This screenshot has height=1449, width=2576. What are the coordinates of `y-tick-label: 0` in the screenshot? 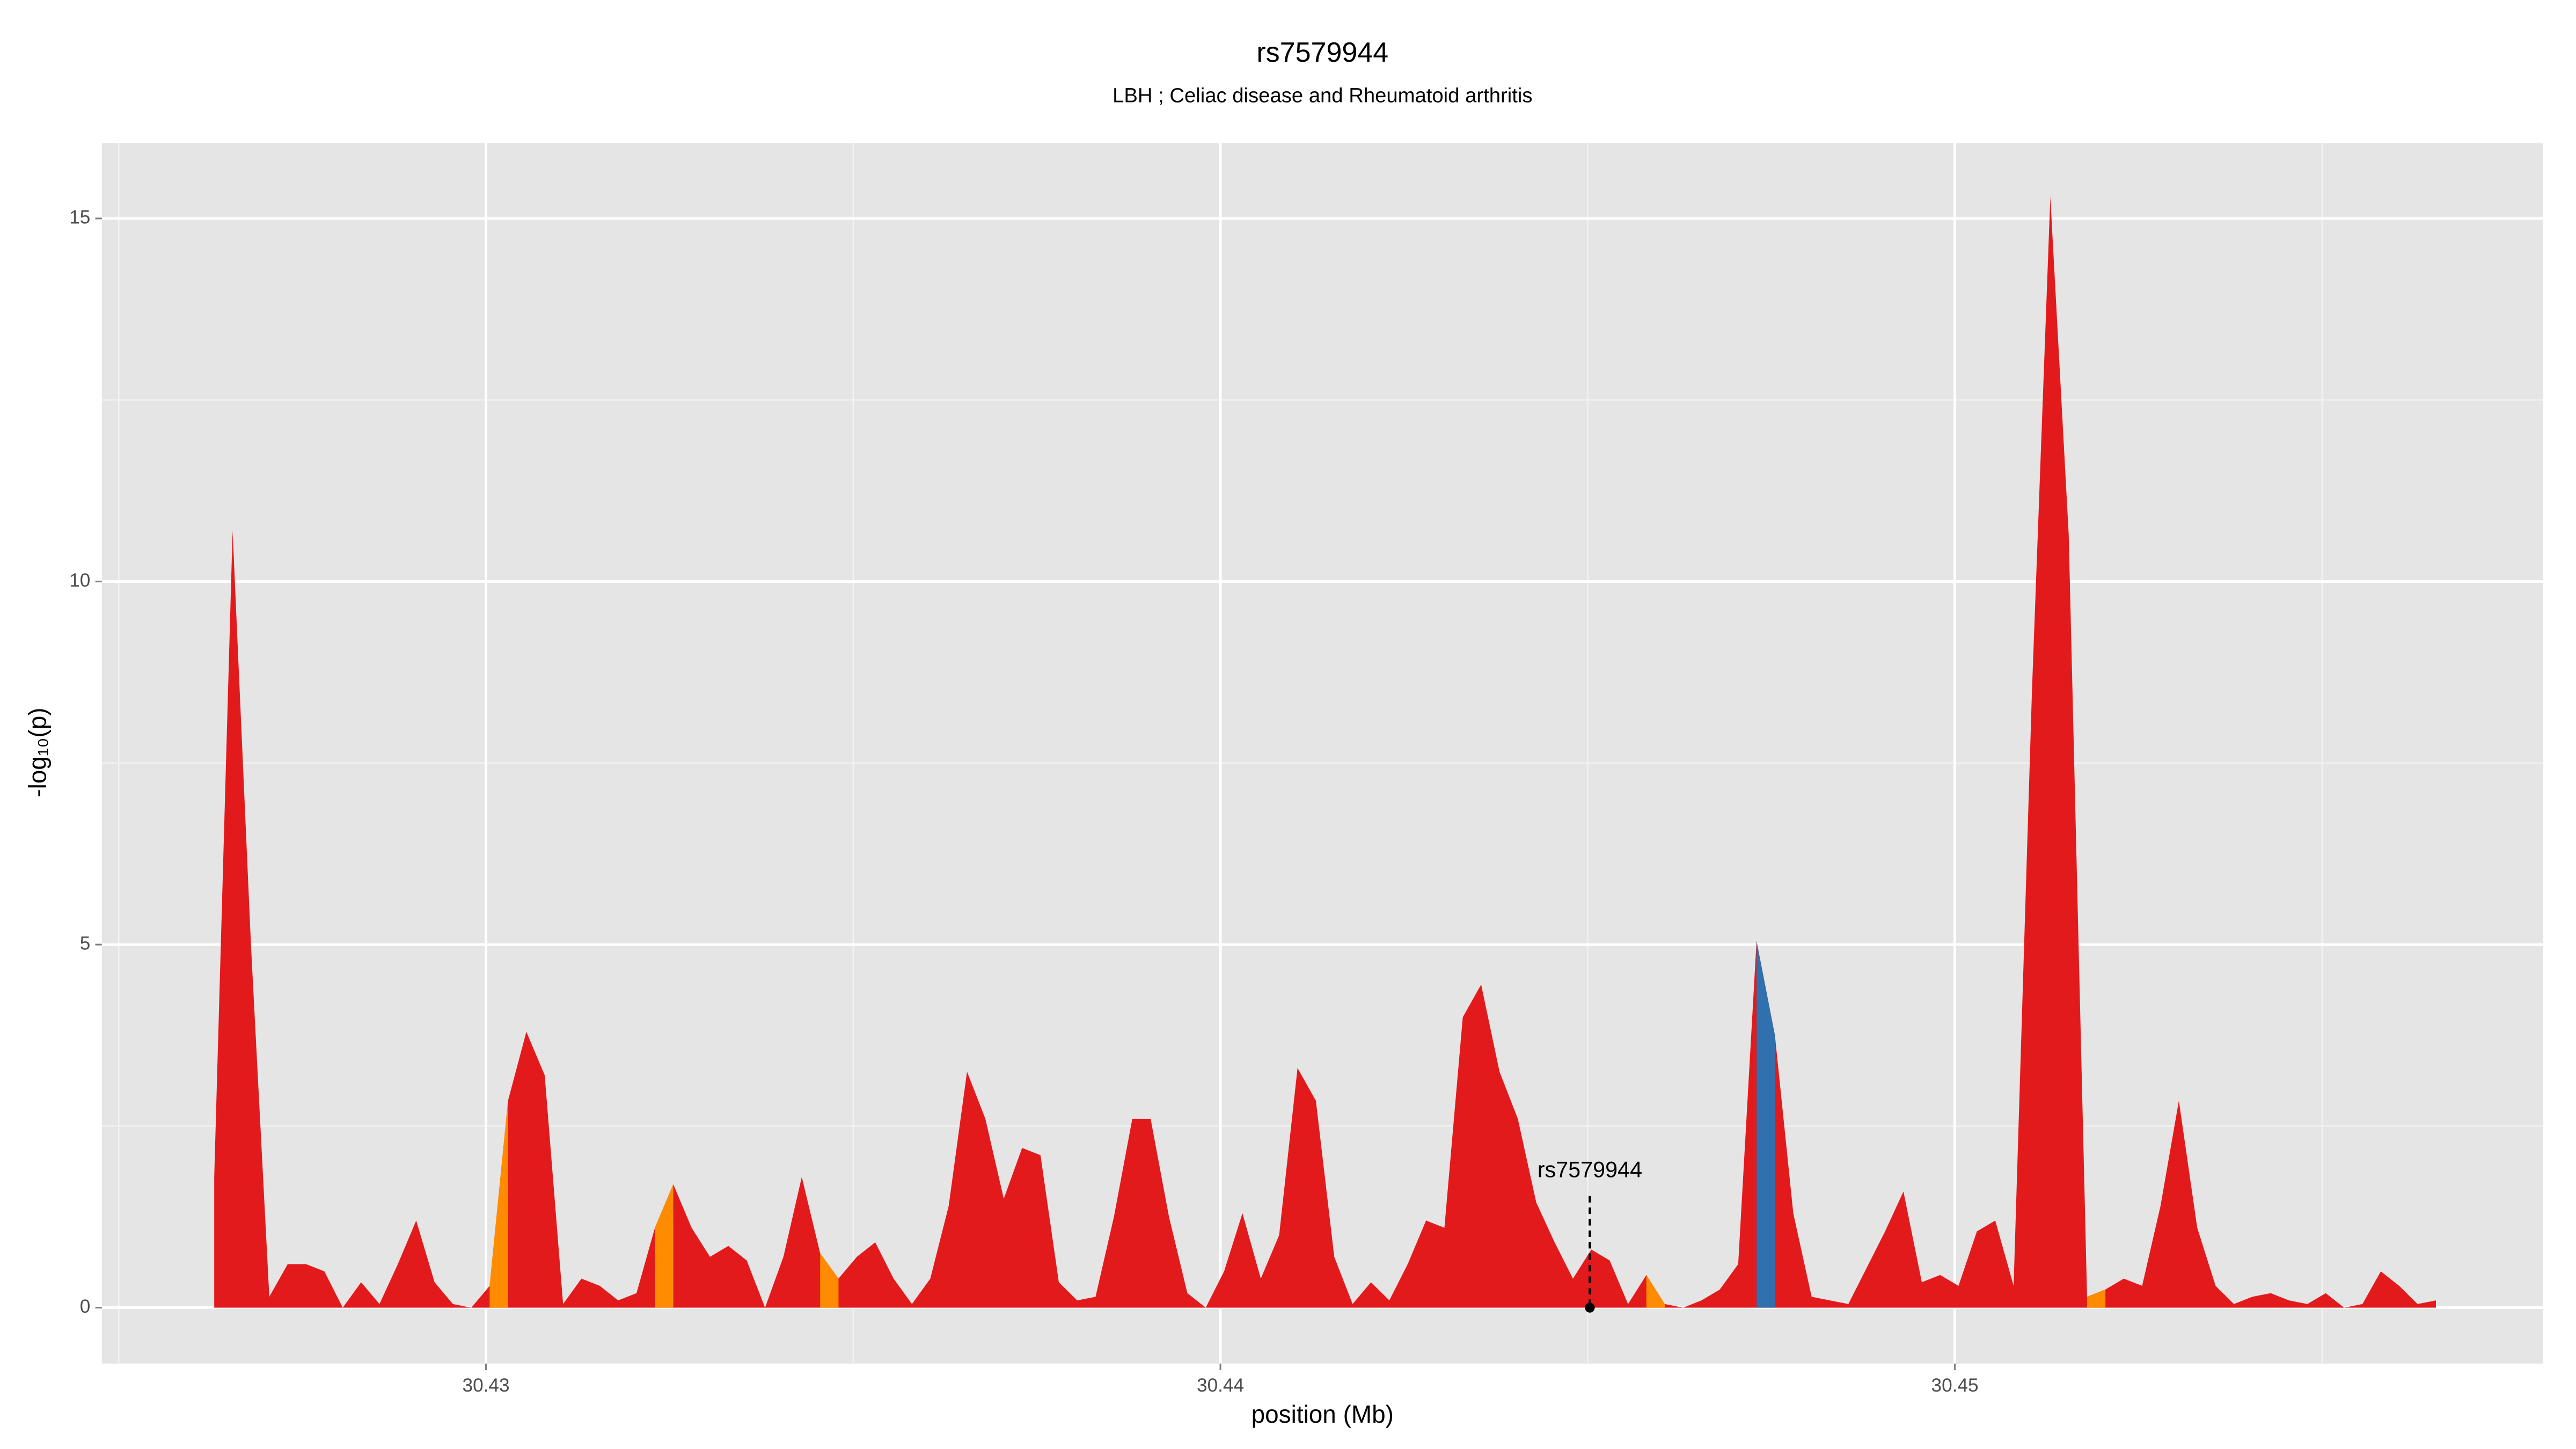 It's located at (85, 1306).